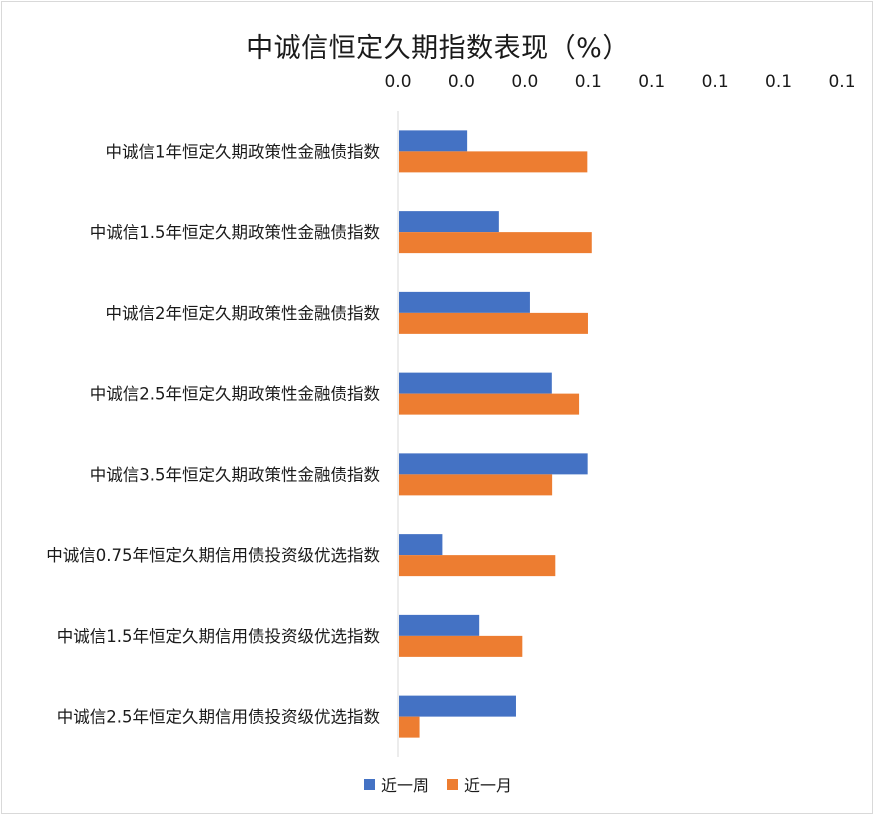 This screenshot has height=817, width=876. I want to click on category-label: 中诚信1.5年恒定久期政策性金融债指数, so click(235, 232).